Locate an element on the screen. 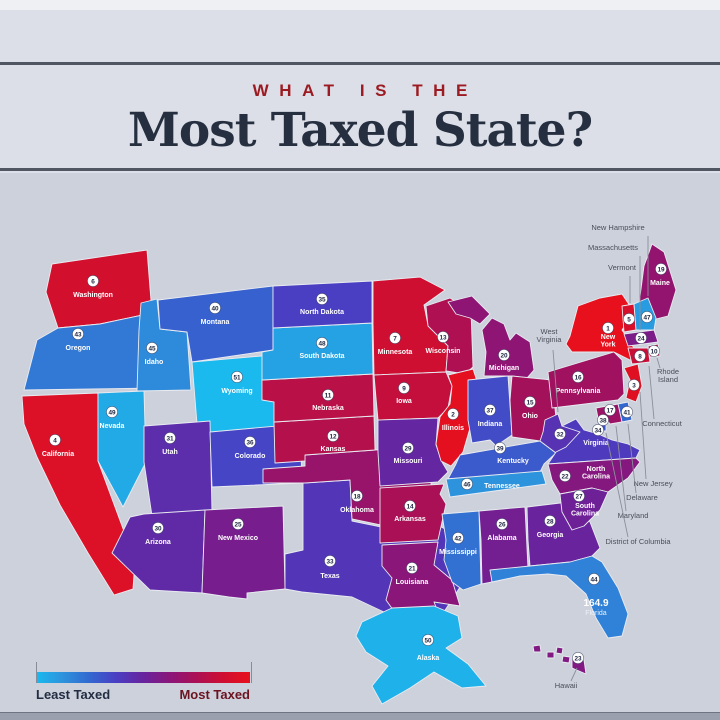 This screenshot has width=720, height=720. state-florida is located at coordinates (559, 597).